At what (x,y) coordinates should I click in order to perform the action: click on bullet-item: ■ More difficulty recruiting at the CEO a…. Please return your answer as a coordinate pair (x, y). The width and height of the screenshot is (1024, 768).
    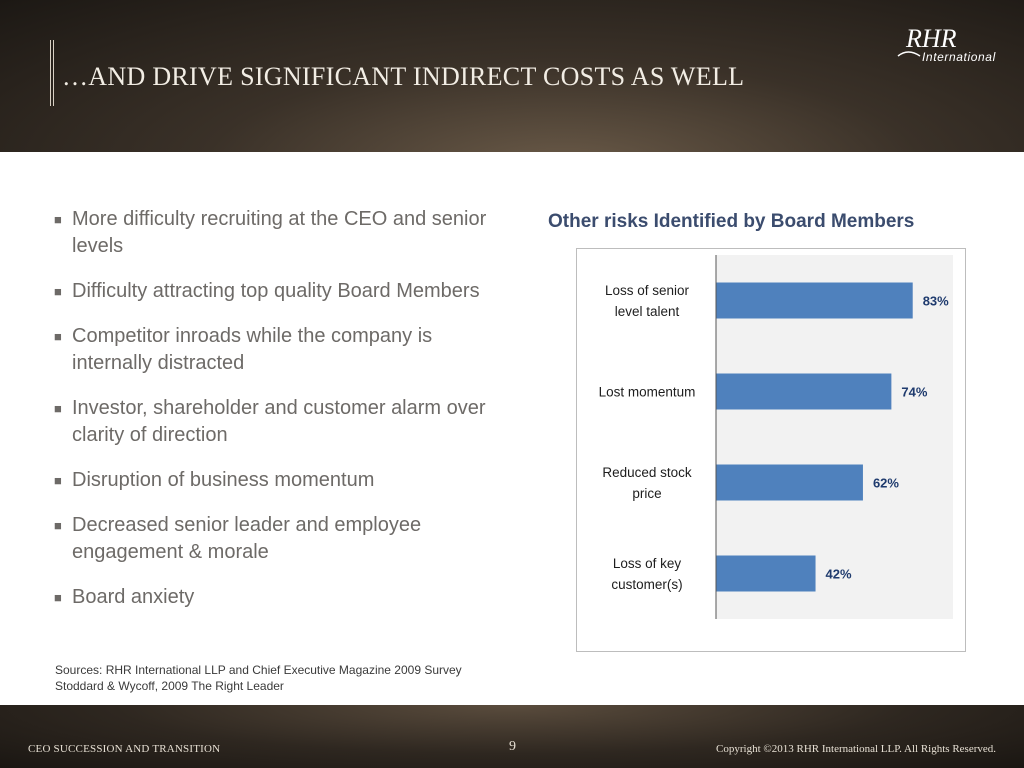
    Looking at the image, I should click on (277, 233).